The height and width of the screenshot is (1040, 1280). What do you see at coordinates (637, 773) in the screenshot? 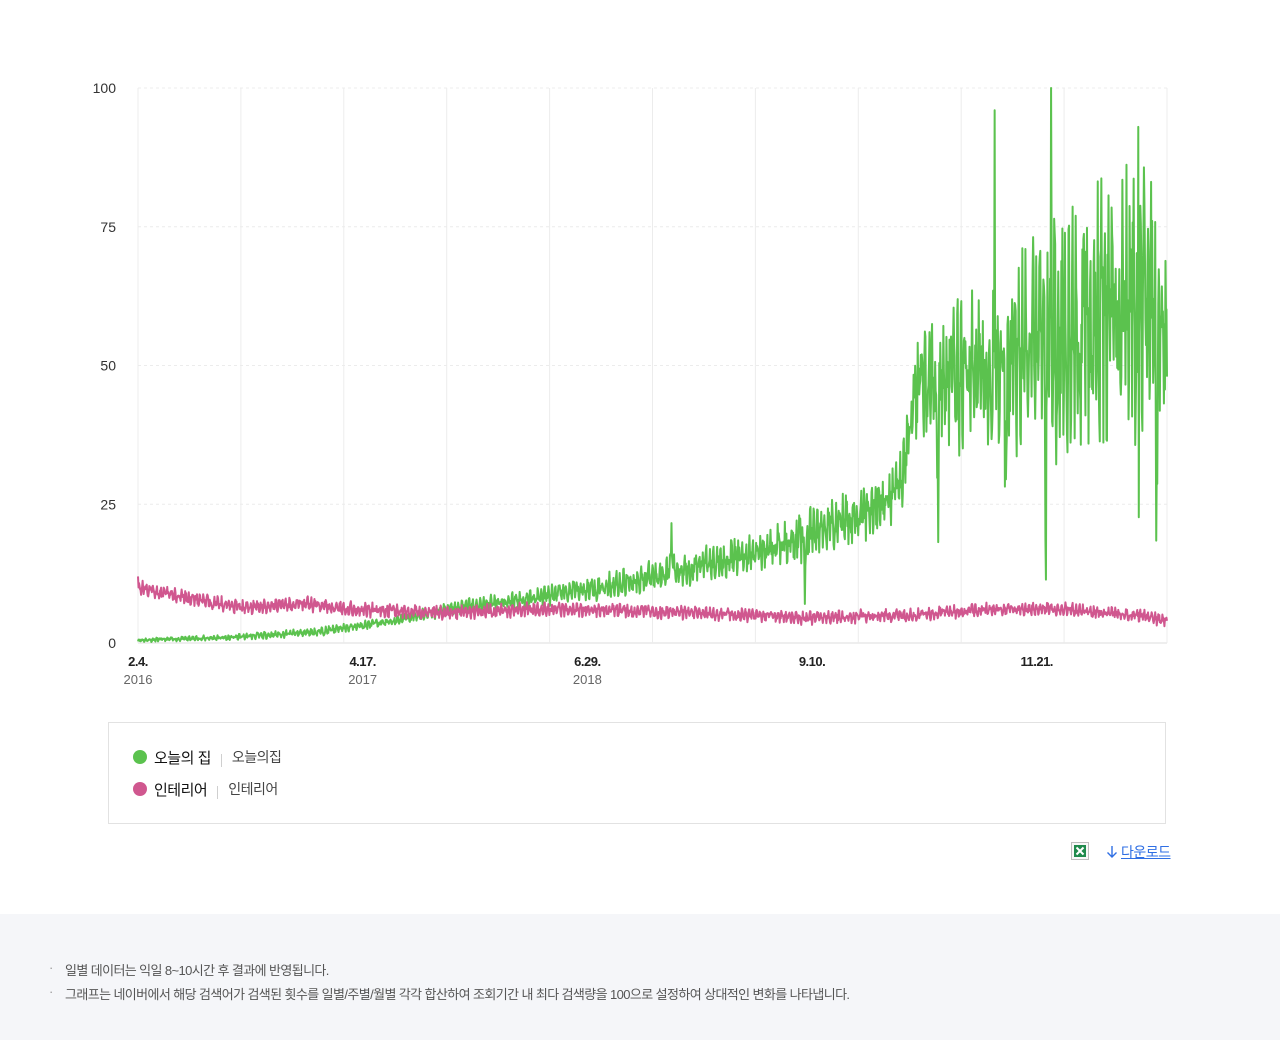
I see `chart-legend: 오늘의 집 오늘의집 인테리어 인테리어` at bounding box center [637, 773].